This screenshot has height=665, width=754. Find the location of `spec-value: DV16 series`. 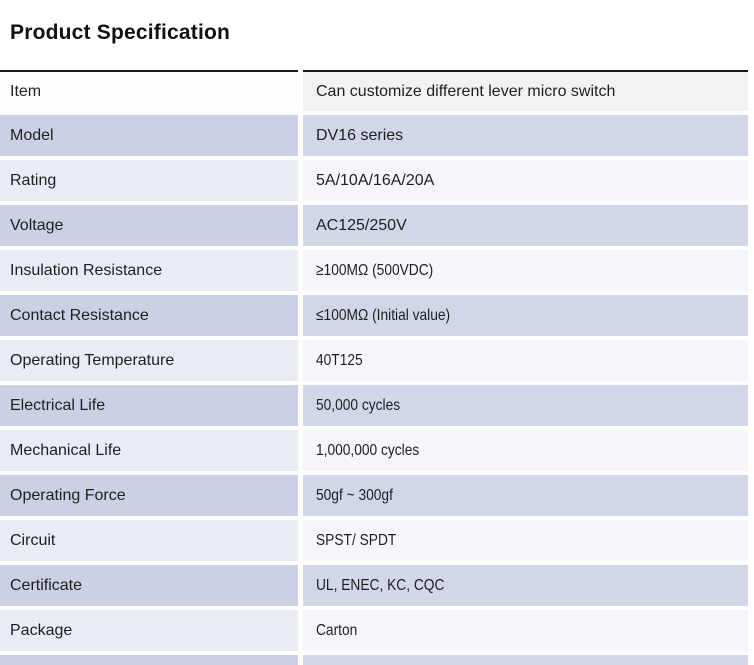

spec-value: DV16 series is located at coordinates (360, 135).